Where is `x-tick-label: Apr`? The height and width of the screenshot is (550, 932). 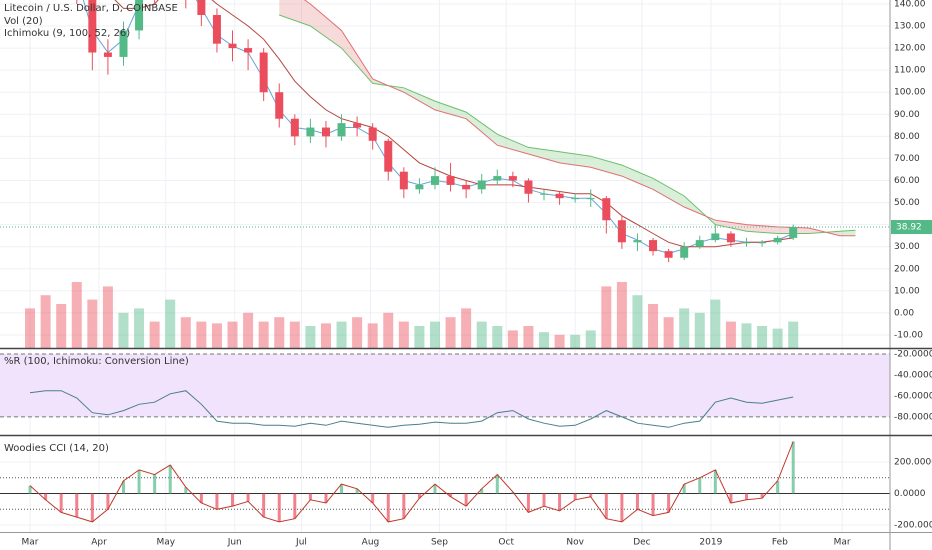 x-tick-label: Apr is located at coordinates (99, 543).